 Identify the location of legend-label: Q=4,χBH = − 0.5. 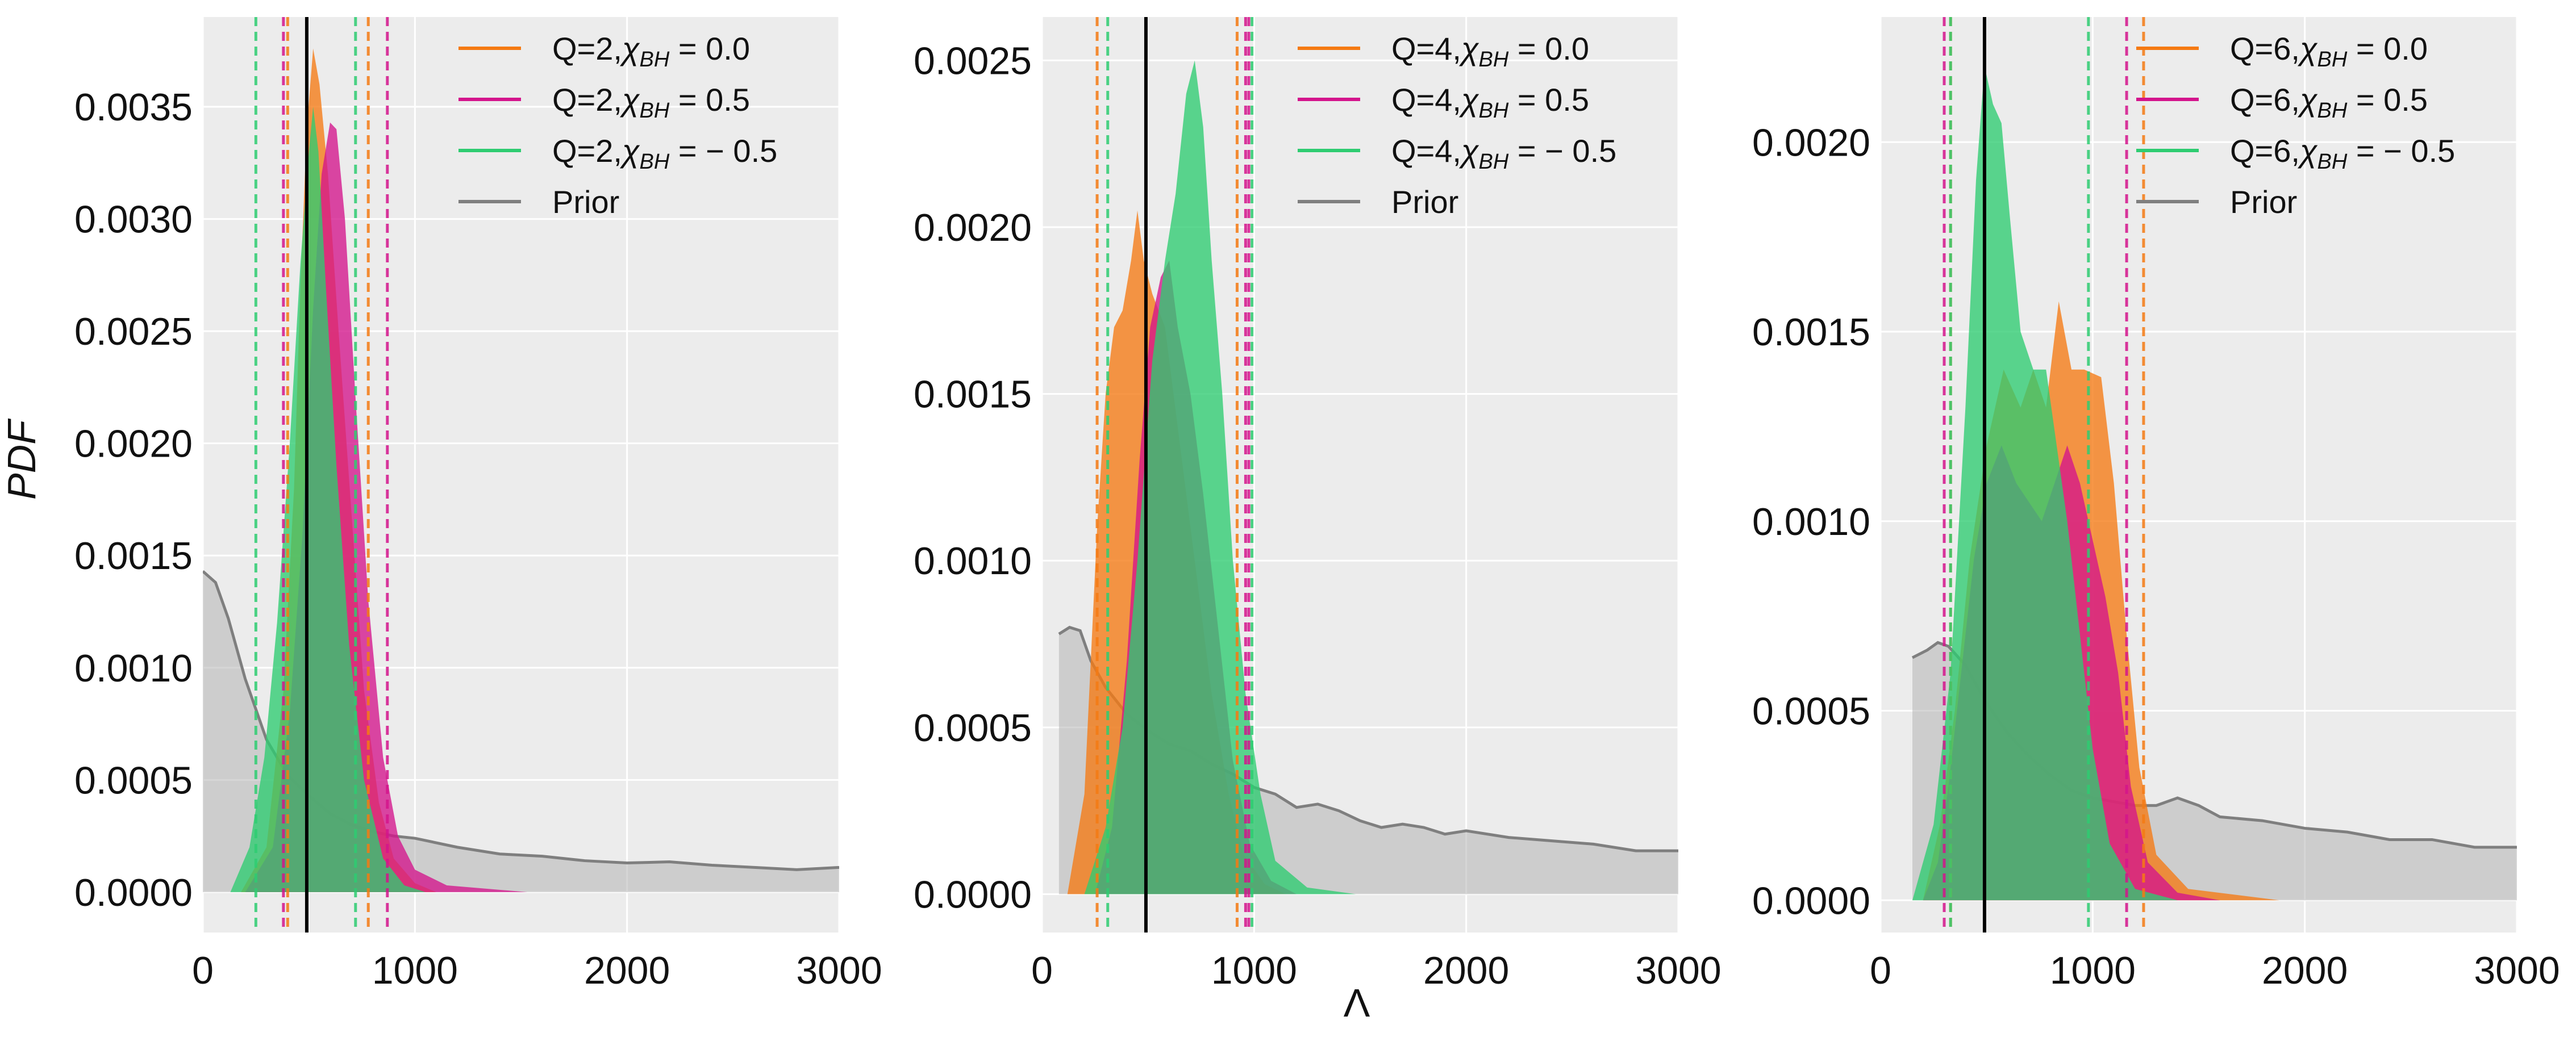
(1503, 153).